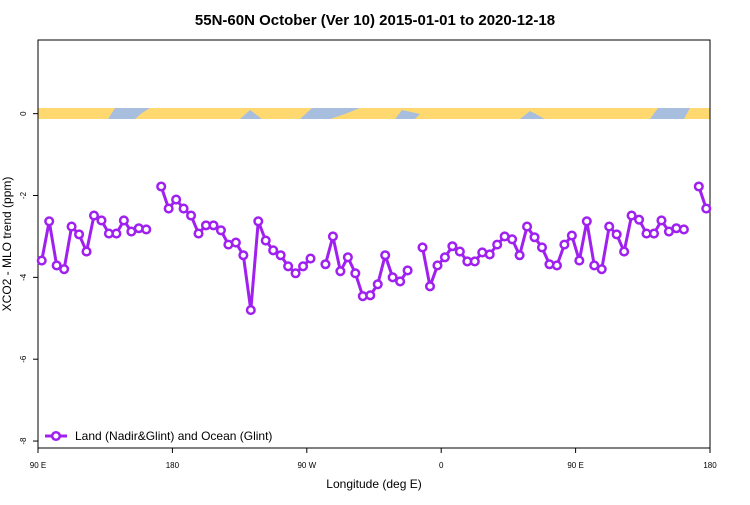 The width and height of the screenshot is (750, 505). I want to click on y-tick-label: -8, so click(23, 441).